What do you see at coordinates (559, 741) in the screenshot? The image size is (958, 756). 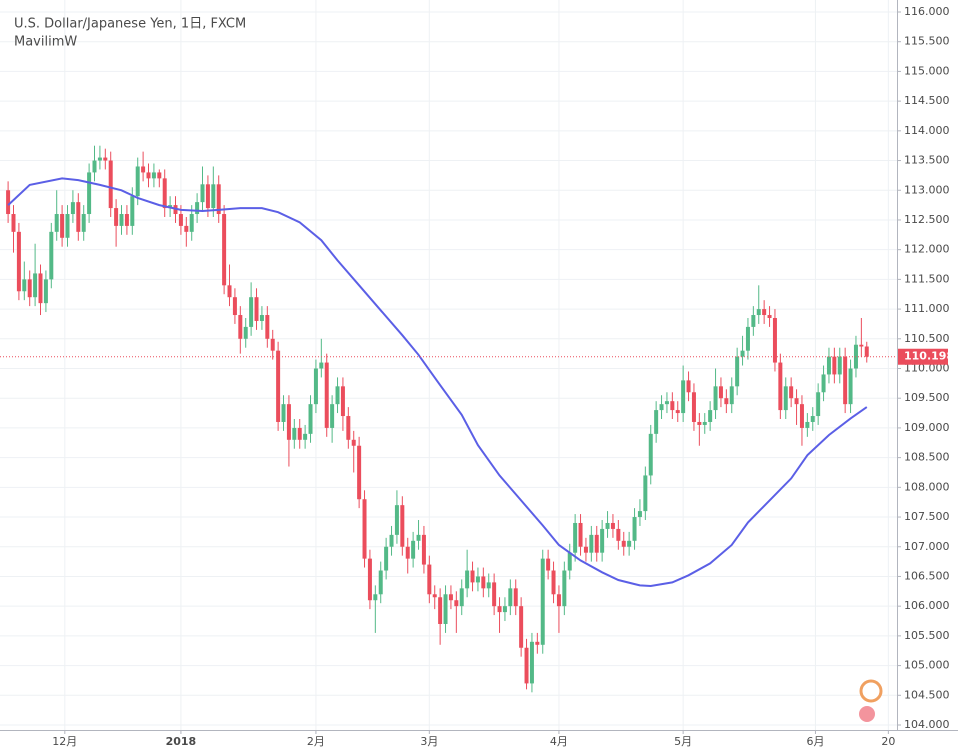 I see `x-tick-label: 4月` at bounding box center [559, 741].